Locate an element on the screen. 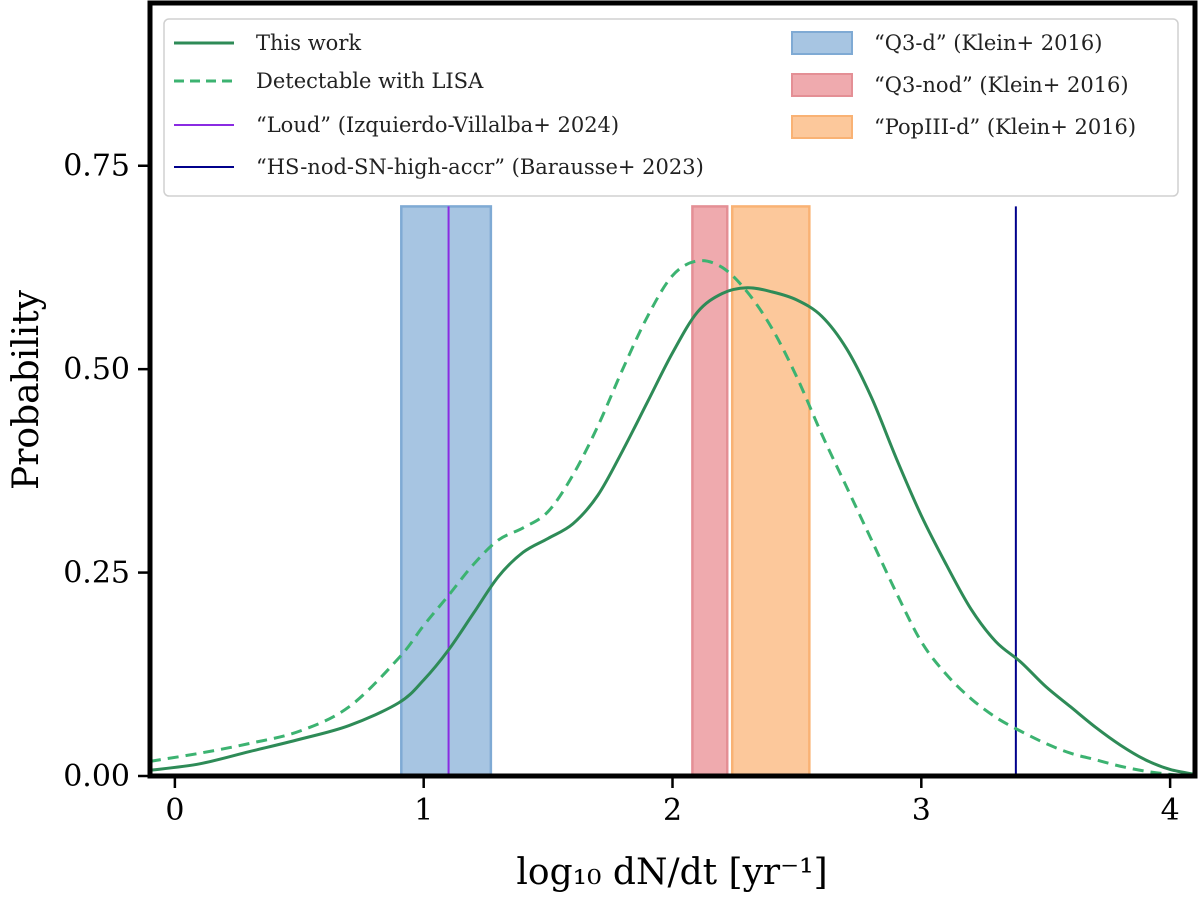 The width and height of the screenshot is (1200, 907). legend-label-q3-nod: “Q3-nod” (Klein+ 2016) is located at coordinates (1001, 85).